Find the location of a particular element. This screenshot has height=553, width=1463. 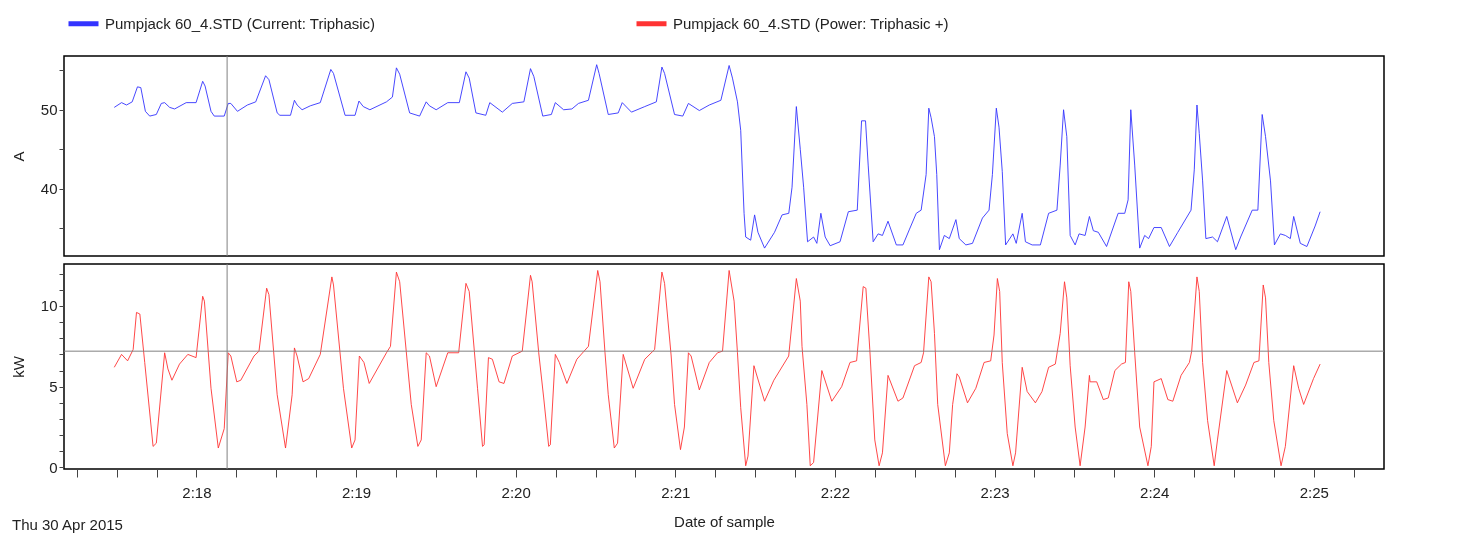

x-tick-label: 2:24 is located at coordinates (1155, 492).